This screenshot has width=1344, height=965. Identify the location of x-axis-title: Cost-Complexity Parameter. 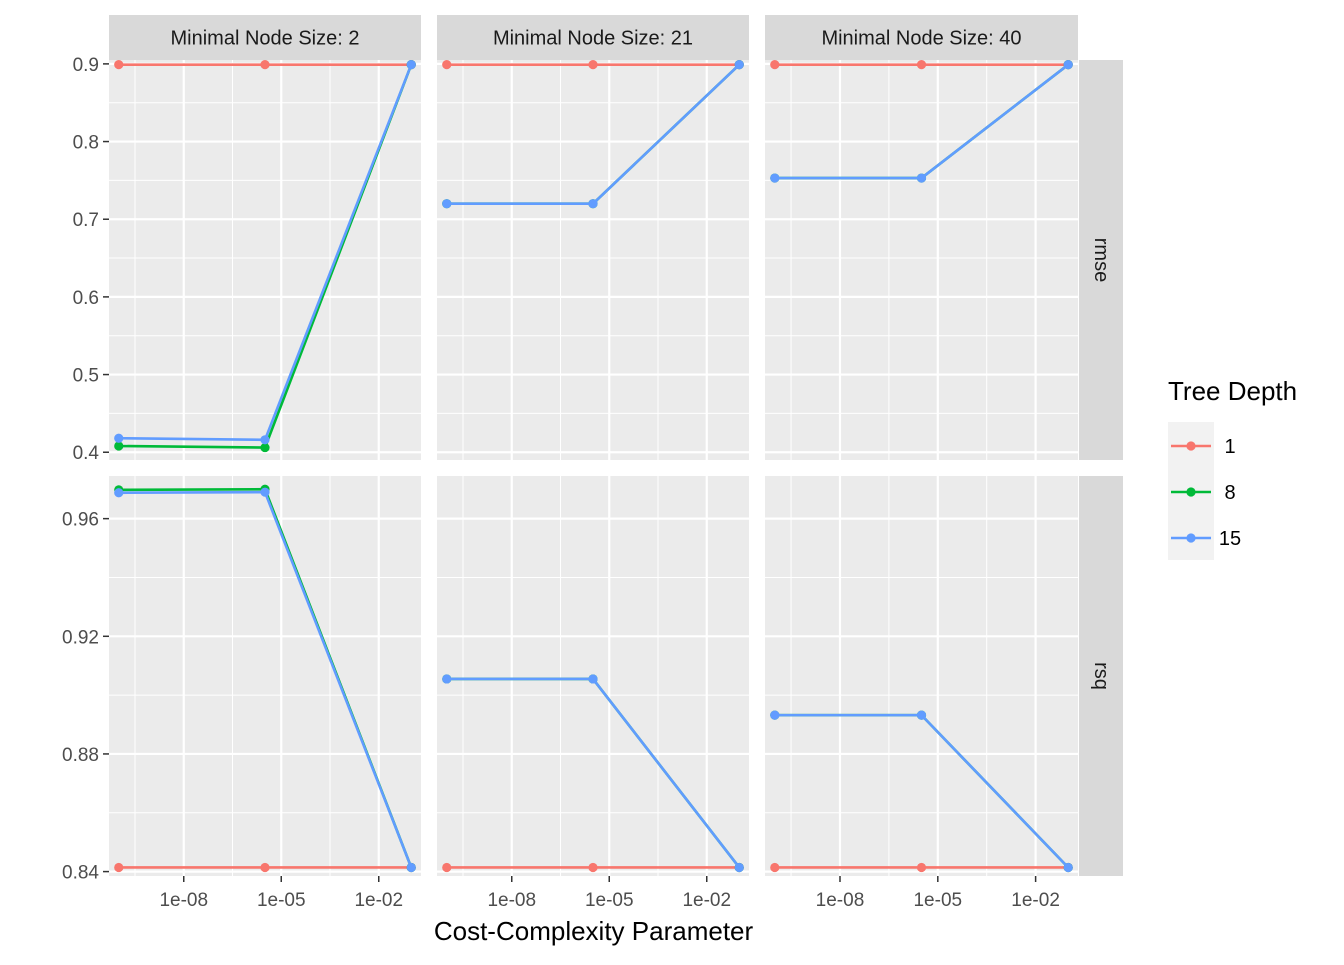
(594, 931).